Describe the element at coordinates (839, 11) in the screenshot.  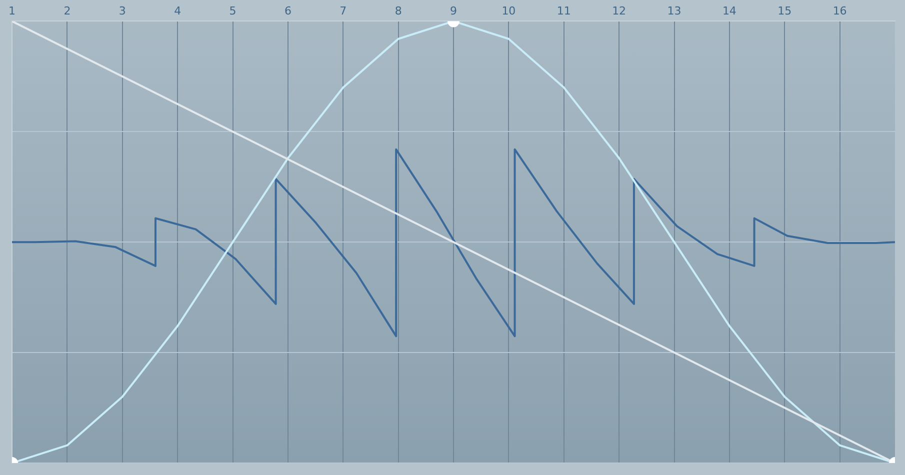
I see `x-tick-label: 16` at that location.